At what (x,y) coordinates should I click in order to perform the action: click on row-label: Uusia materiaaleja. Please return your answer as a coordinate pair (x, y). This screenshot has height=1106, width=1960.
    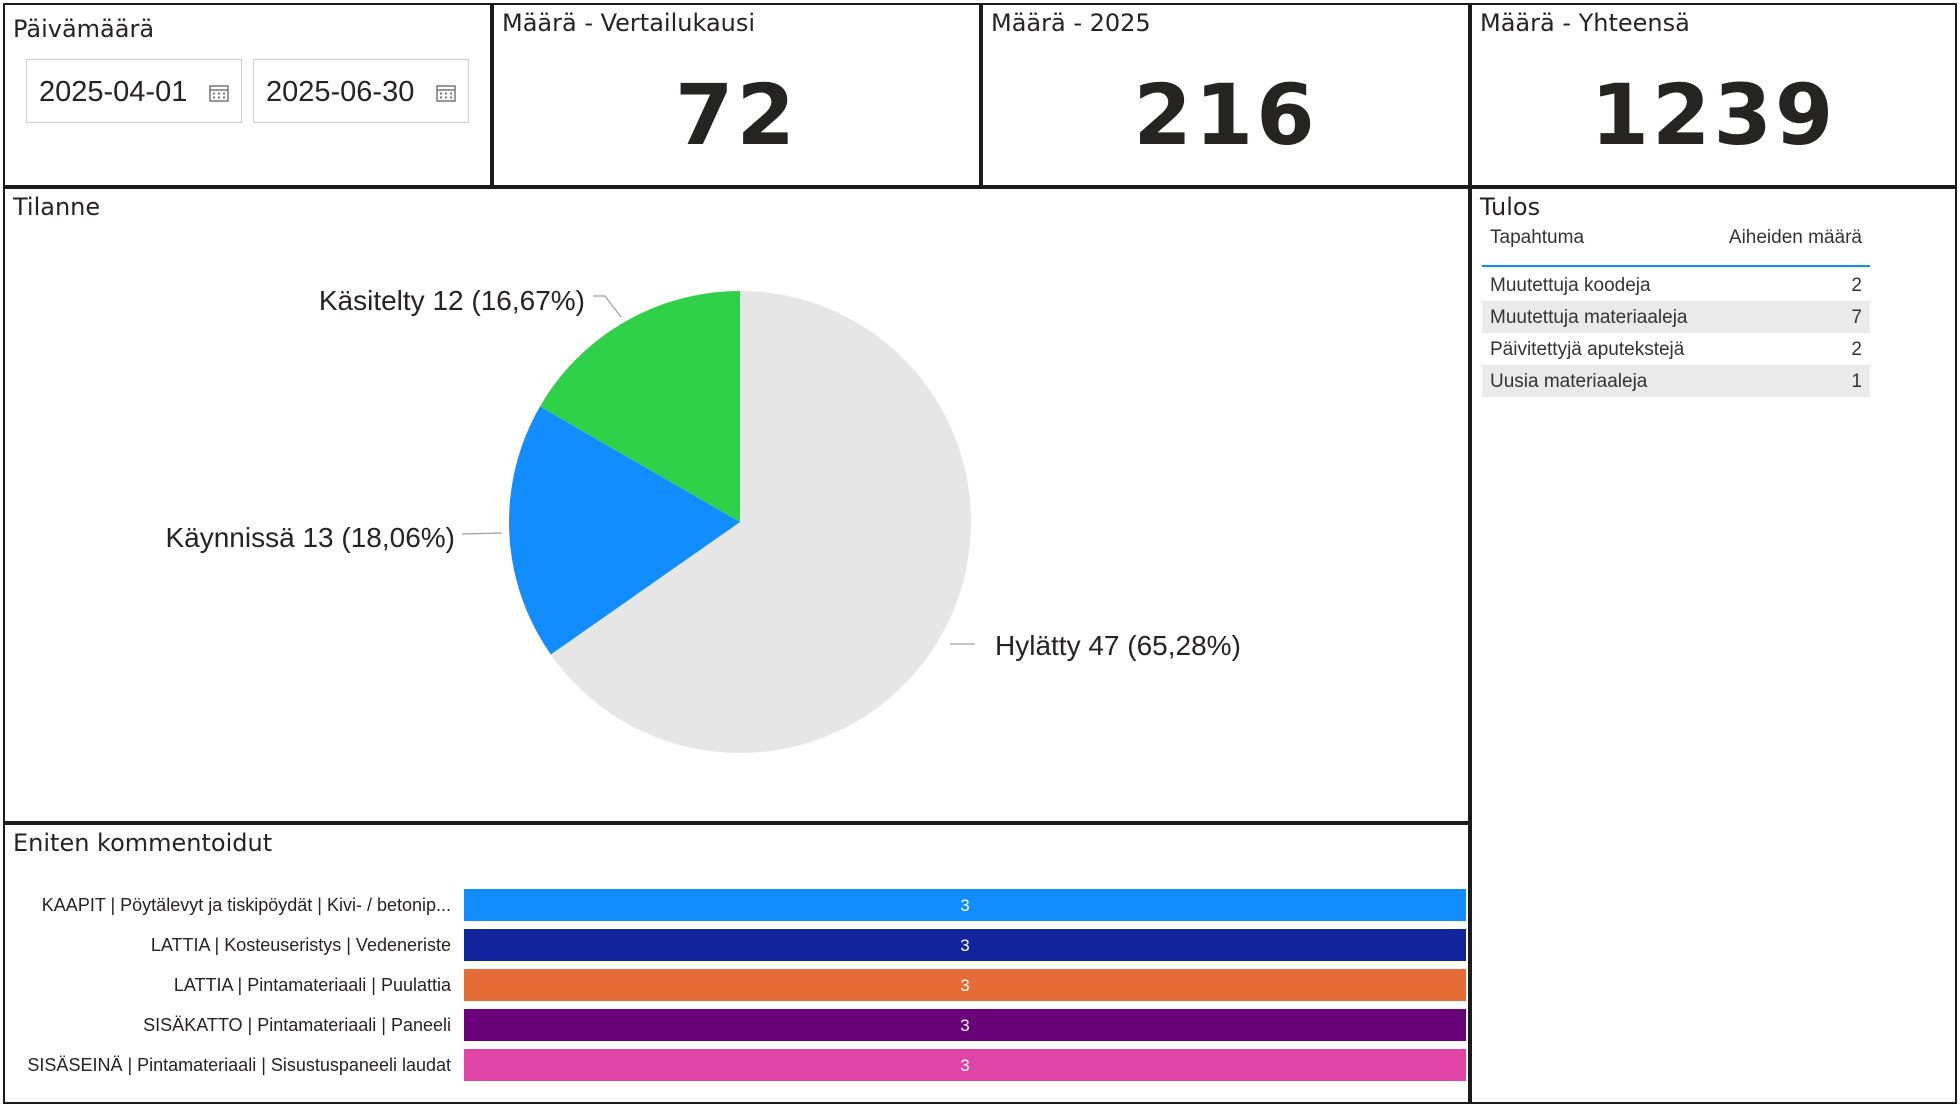
    Looking at the image, I should click on (1569, 381).